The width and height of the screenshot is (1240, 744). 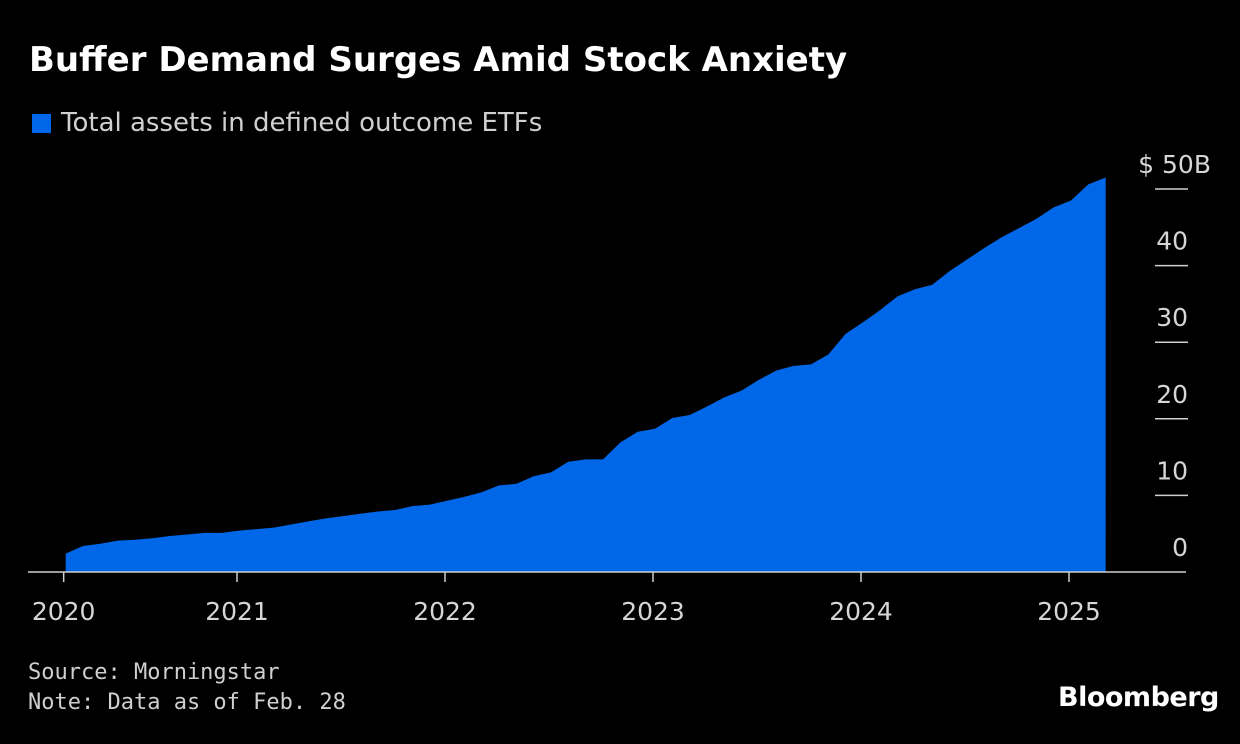 I want to click on legend-swatch, so click(x=41, y=123).